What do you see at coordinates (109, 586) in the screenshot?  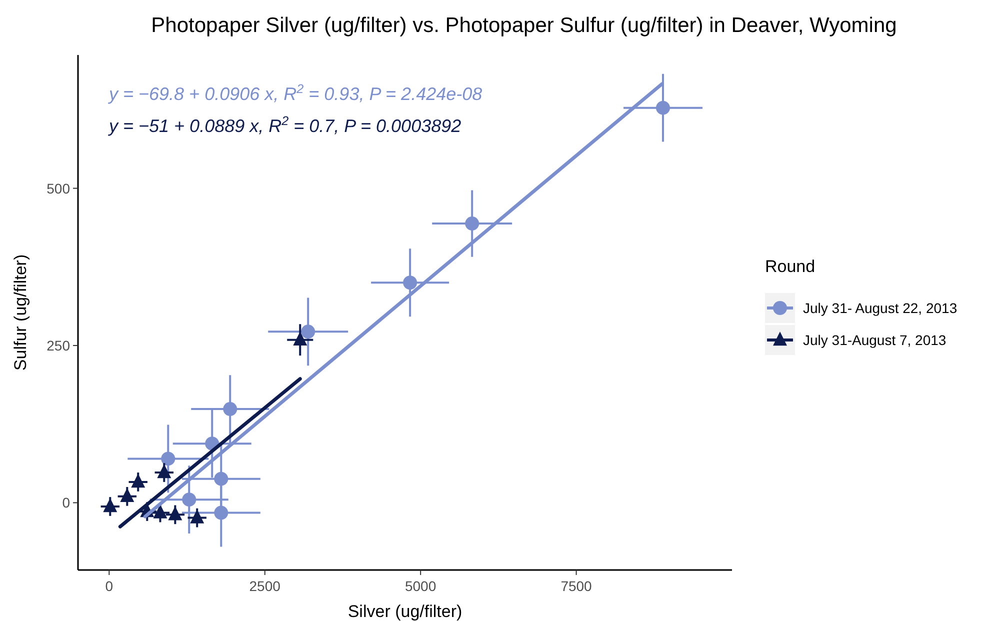 I see `x-tick-label: 0` at bounding box center [109, 586].